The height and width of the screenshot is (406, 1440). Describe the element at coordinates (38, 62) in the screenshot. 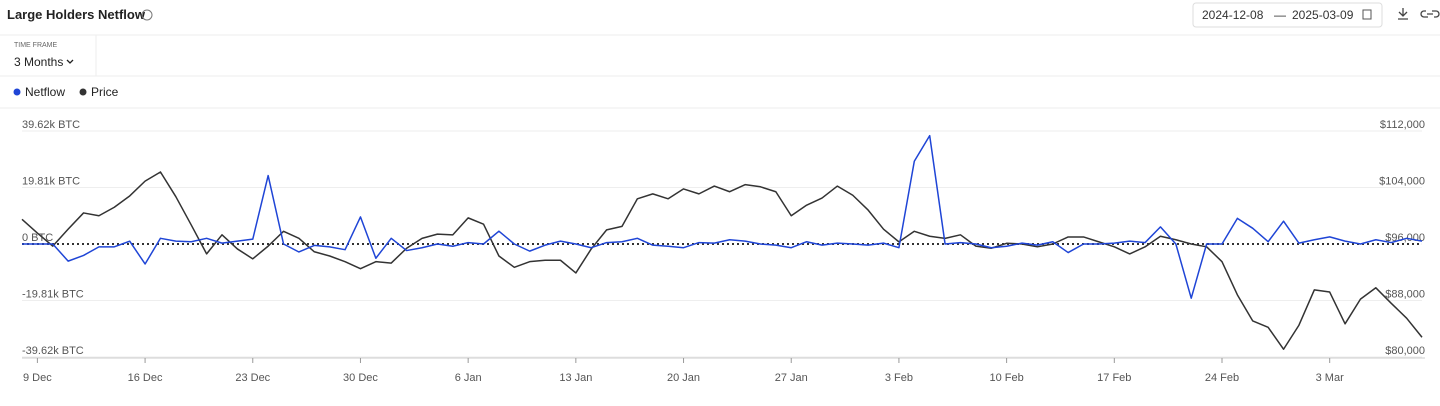

I see `timeframe-value: 3 Months` at that location.